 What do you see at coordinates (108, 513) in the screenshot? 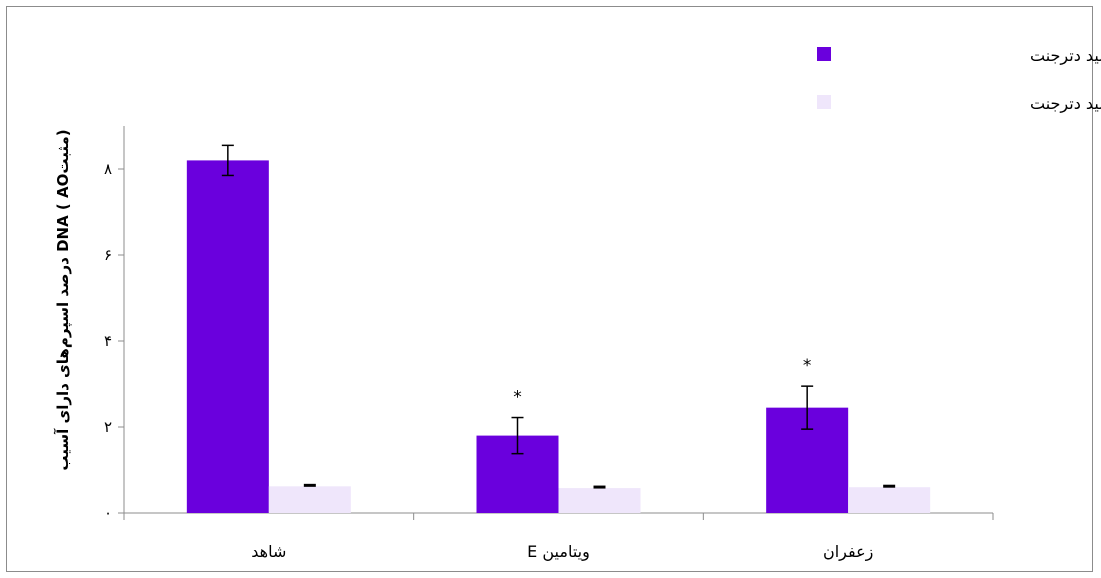
I see `y-tick-label: ۰` at bounding box center [108, 513].